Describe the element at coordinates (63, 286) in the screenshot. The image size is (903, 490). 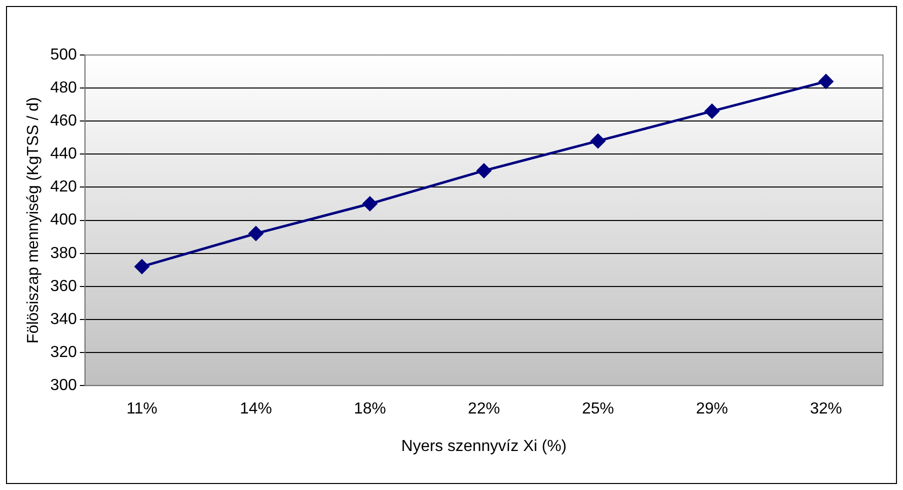
I see `y-tick-label: 360` at that location.